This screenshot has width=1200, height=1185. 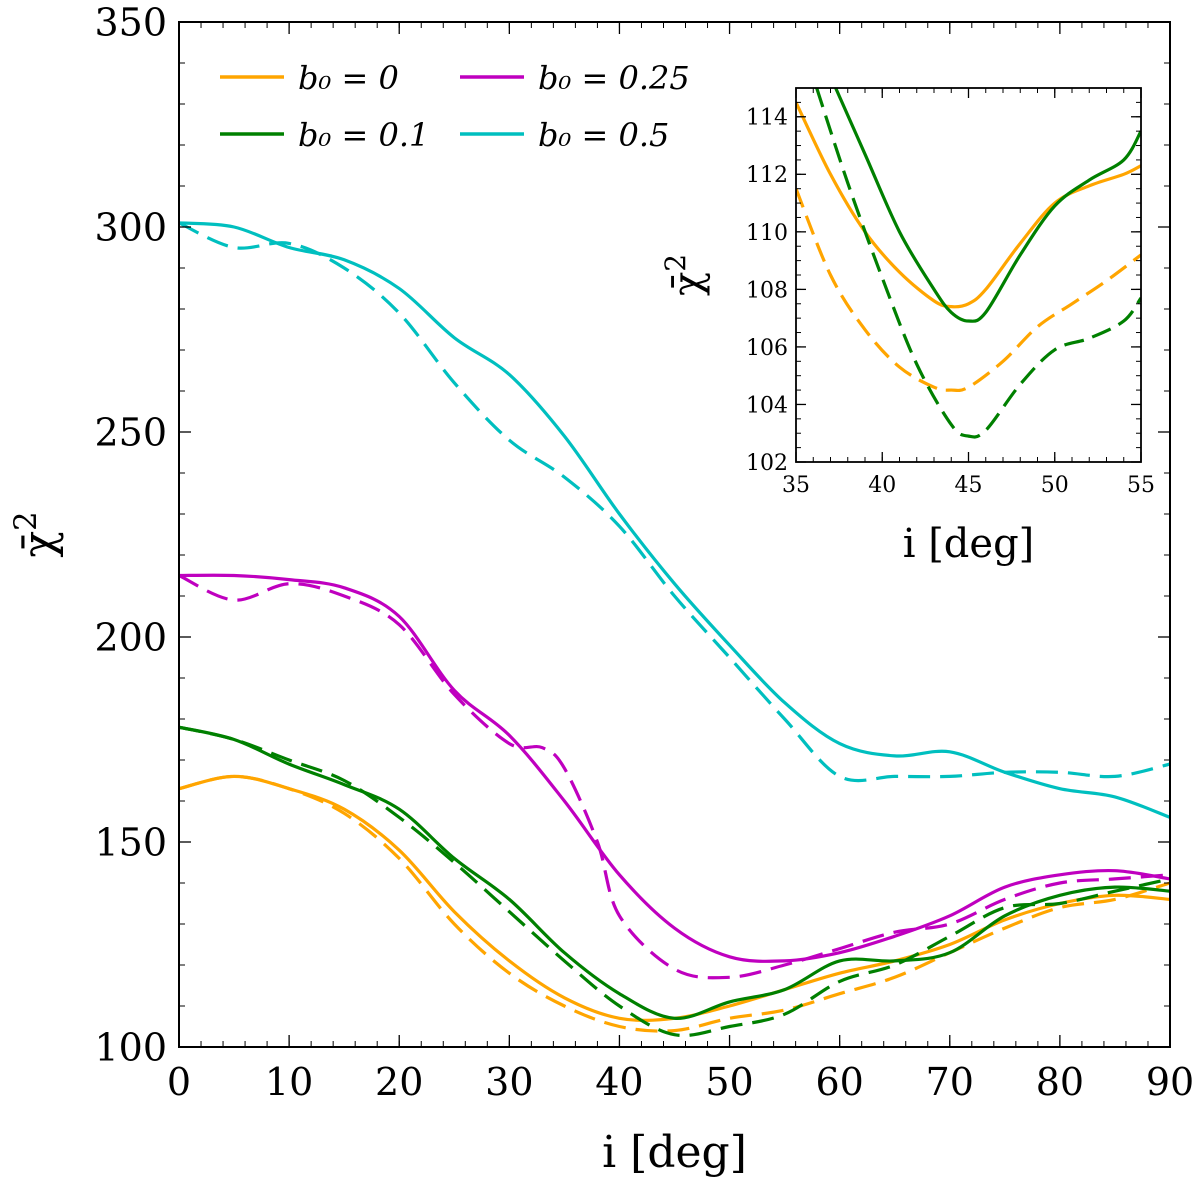 I want to click on inset-x-tick-label: 45, so click(x=969, y=485).